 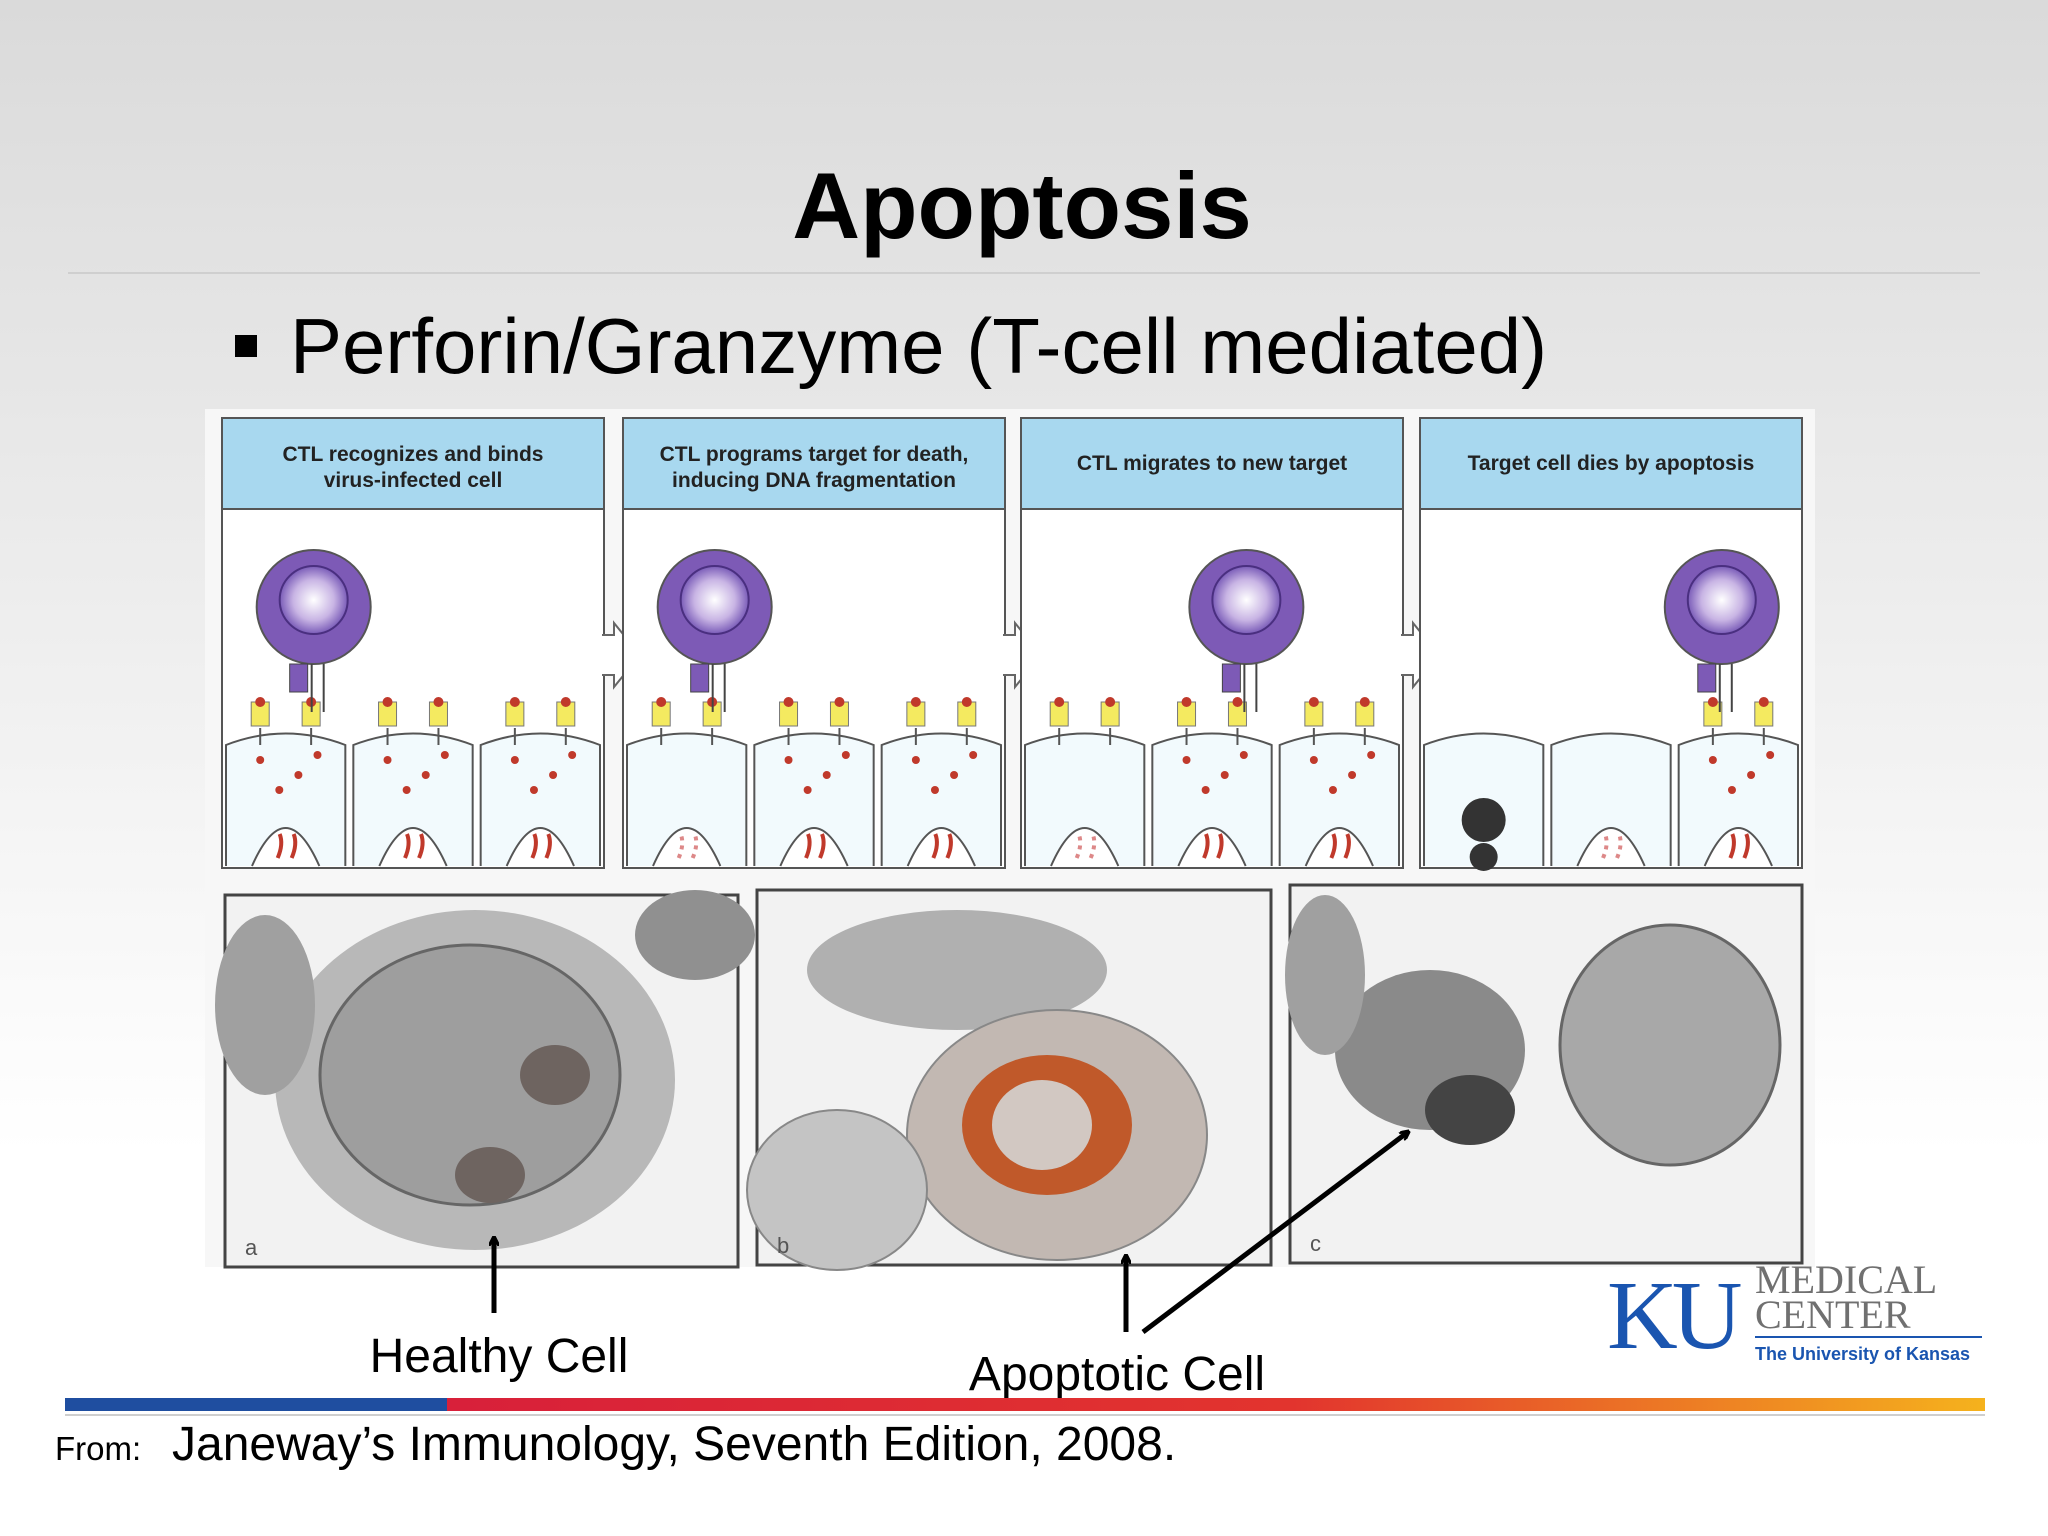 What do you see at coordinates (413, 454) in the screenshot?
I see `panel-header-text: CTL recognizes and binds` at bounding box center [413, 454].